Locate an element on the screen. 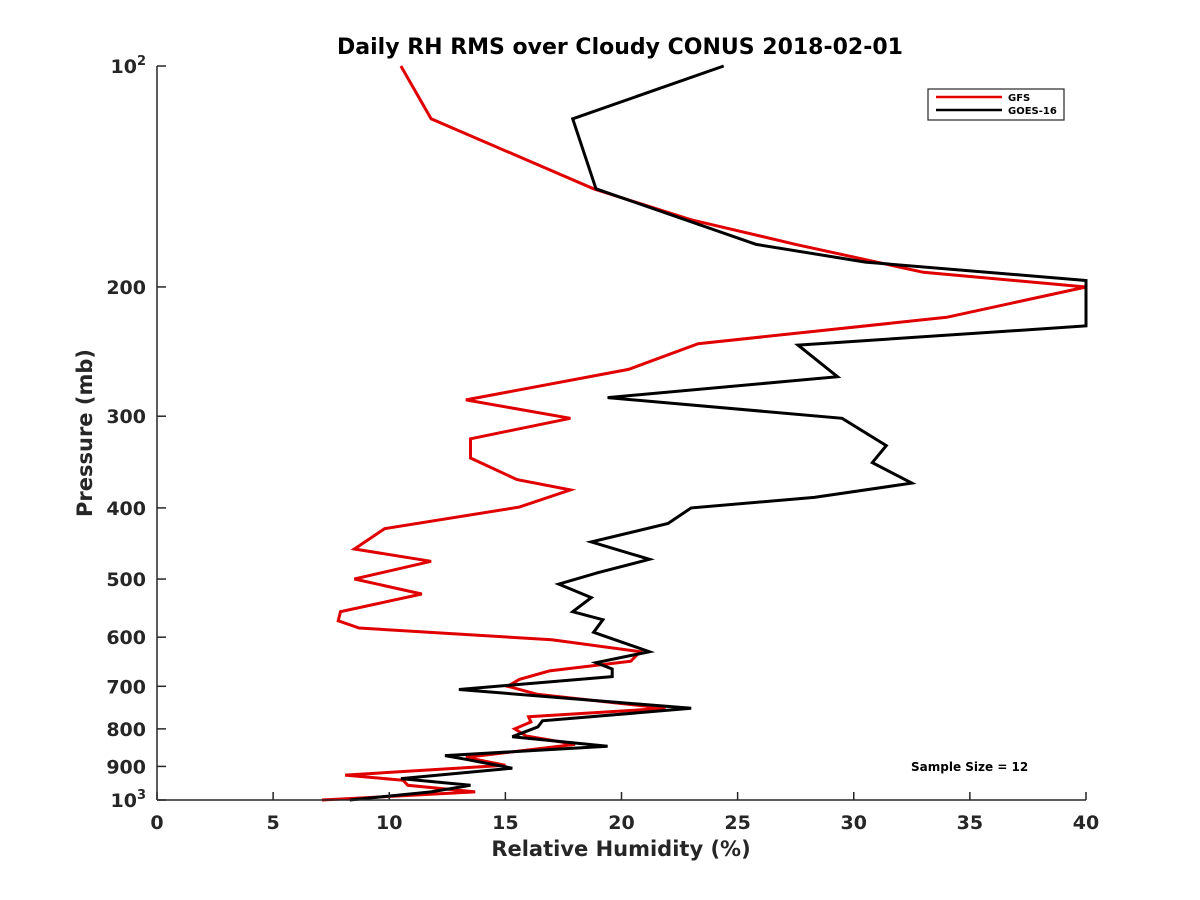 The width and height of the screenshot is (1200, 900). legend: GFS GOES-16 is located at coordinates (996, 104).